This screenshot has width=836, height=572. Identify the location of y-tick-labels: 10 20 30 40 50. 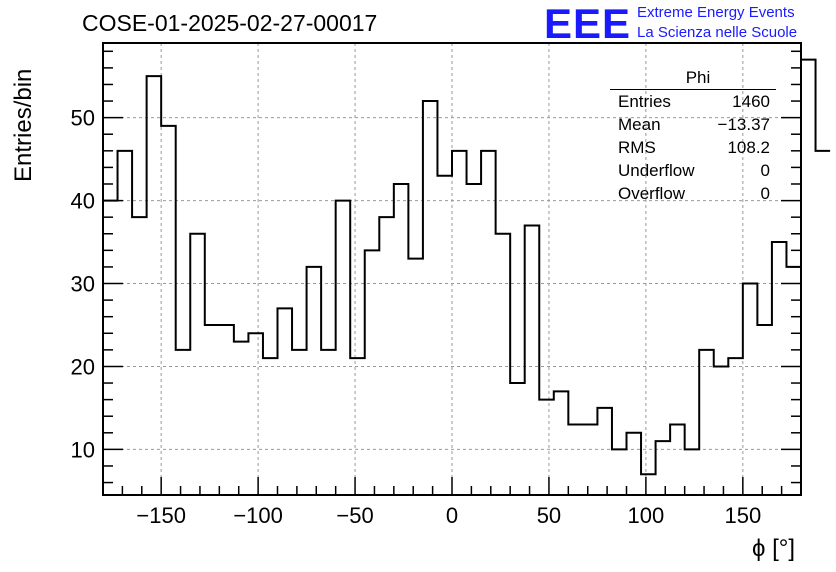
(83, 284).